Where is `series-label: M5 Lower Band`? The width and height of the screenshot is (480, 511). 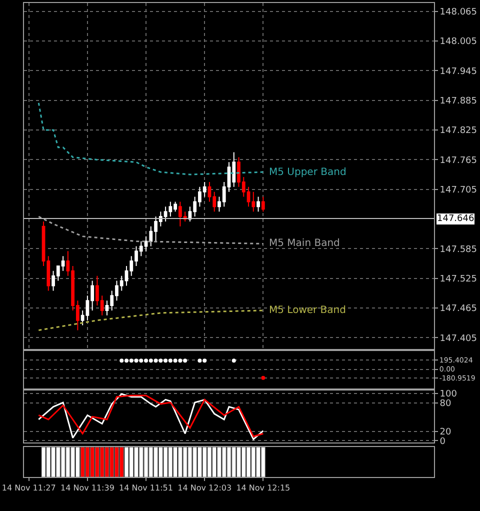 series-label: M5 Lower Band is located at coordinates (307, 310).